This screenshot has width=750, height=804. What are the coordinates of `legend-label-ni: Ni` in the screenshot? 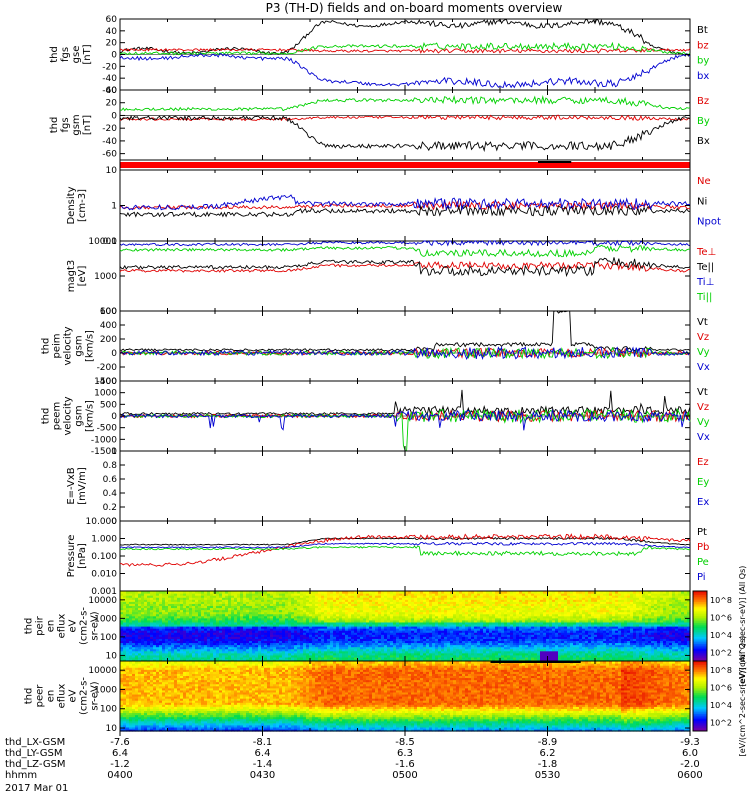 It's located at (702, 201).